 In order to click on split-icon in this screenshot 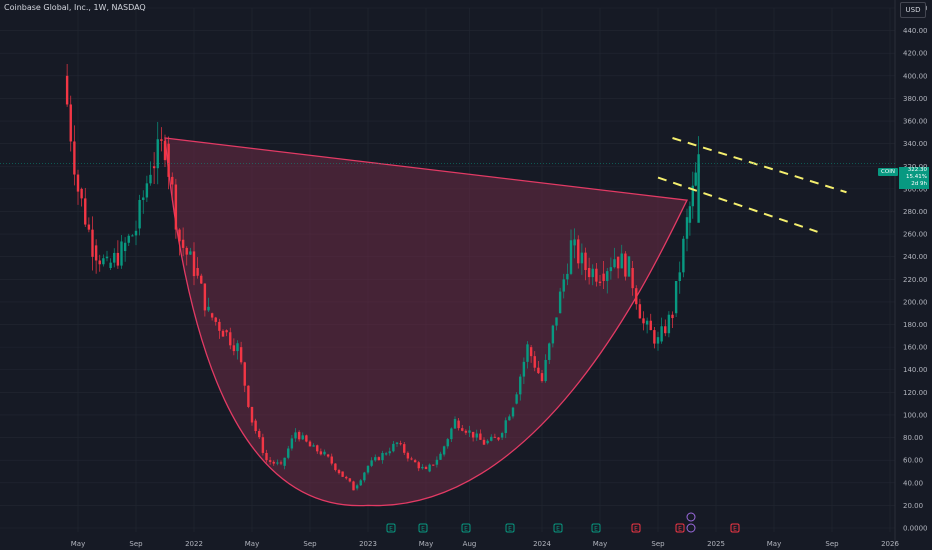, I will do `click(691, 528)`.